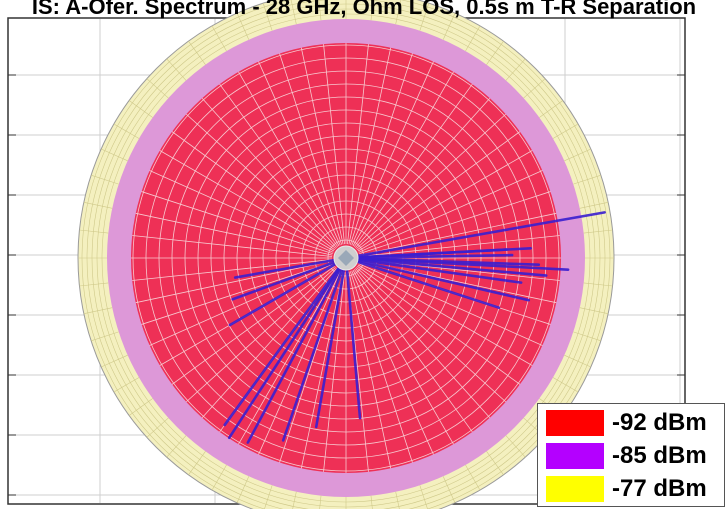 This screenshot has width=728, height=509. What do you see at coordinates (575, 423) in the screenshot?
I see `legend-swatch-92dbm` at bounding box center [575, 423].